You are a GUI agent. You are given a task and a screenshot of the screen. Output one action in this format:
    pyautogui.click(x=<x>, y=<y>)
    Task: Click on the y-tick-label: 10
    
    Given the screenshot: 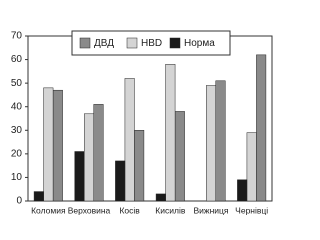 What is the action you would take?
    pyautogui.click(x=17, y=177)
    